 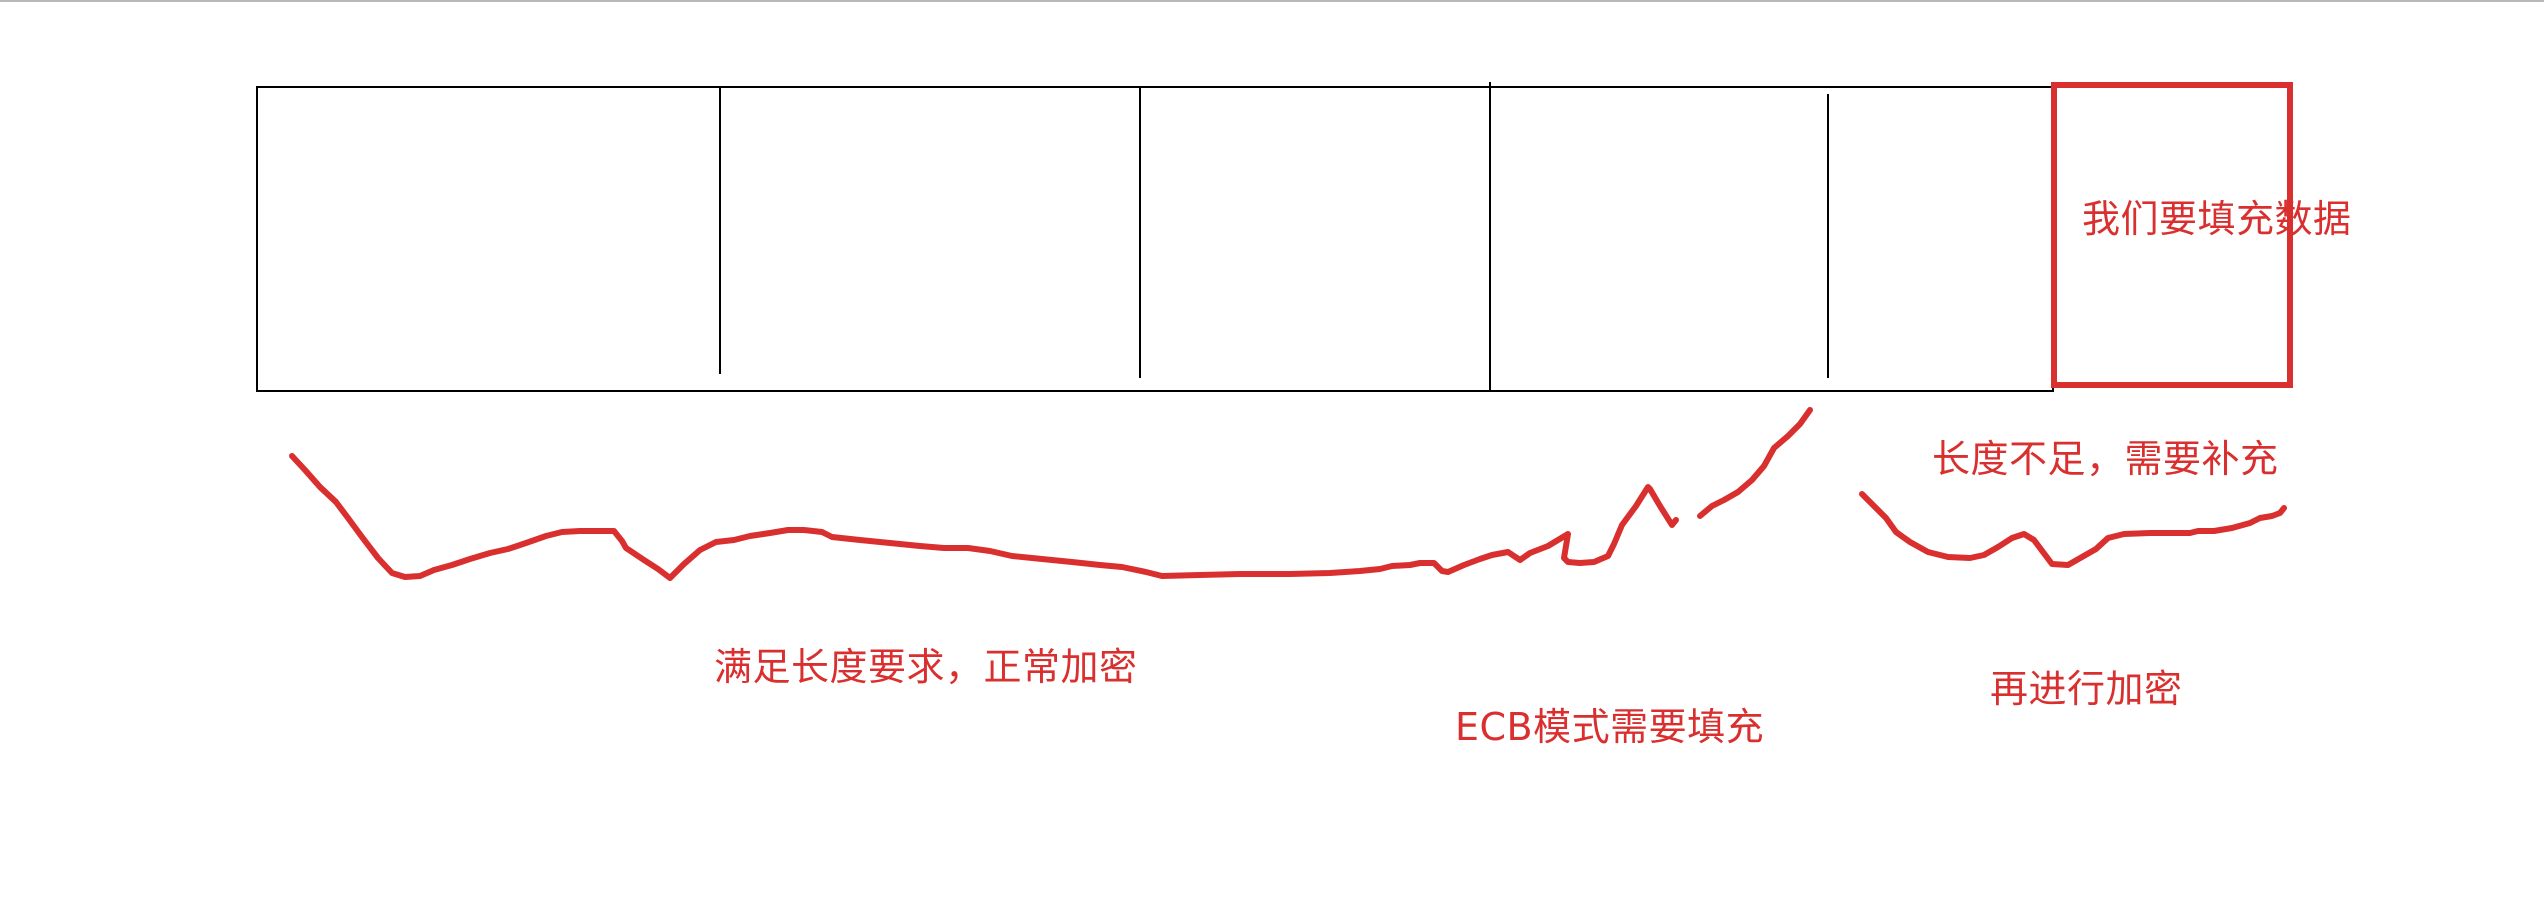 What do you see at coordinates (2073, 529) in the screenshot?
I see `brace-short-block` at bounding box center [2073, 529].